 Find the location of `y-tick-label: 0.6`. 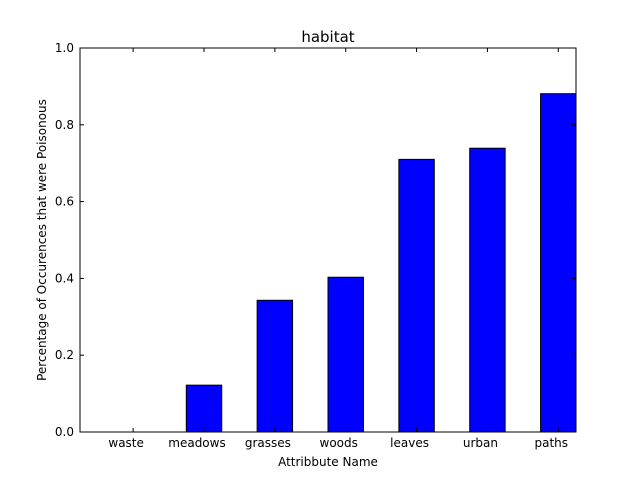

y-tick-label: 0.6 is located at coordinates (64, 202).